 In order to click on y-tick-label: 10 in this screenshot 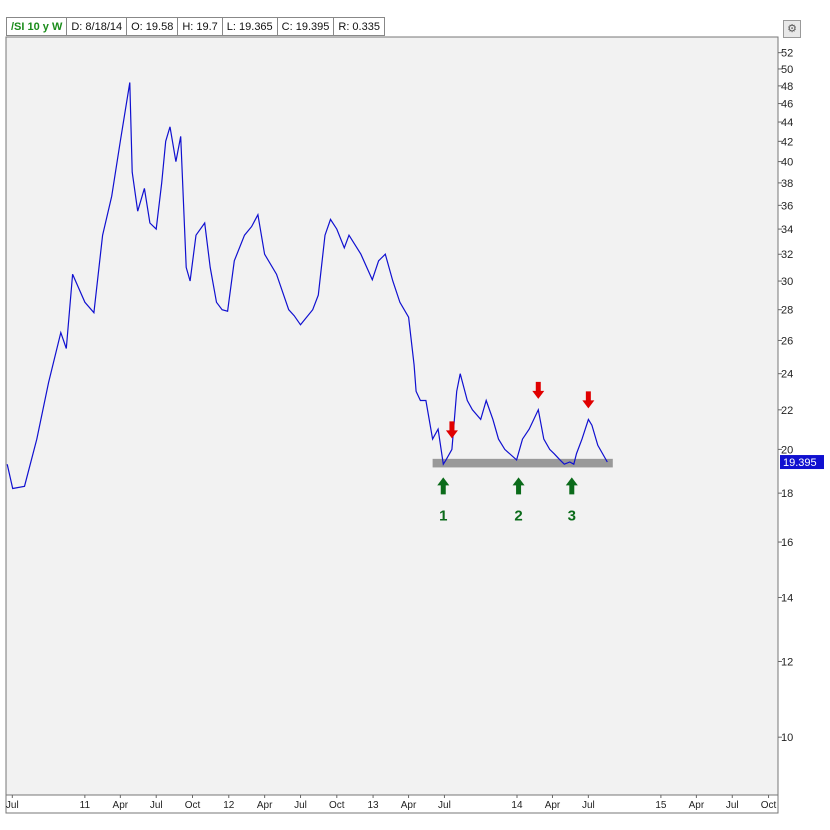, I will do `click(787, 738)`.